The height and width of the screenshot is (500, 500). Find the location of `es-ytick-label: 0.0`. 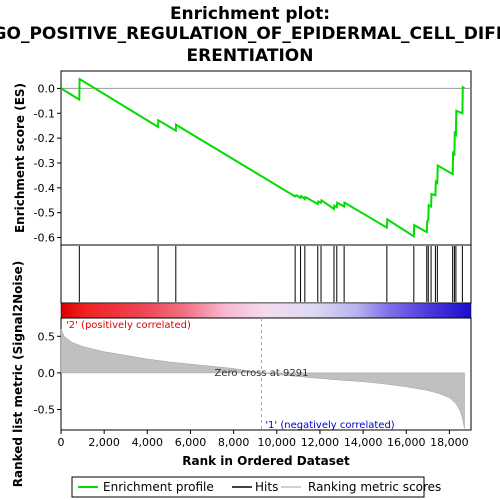

es-ytick-label: 0.0 is located at coordinates (47, 88).